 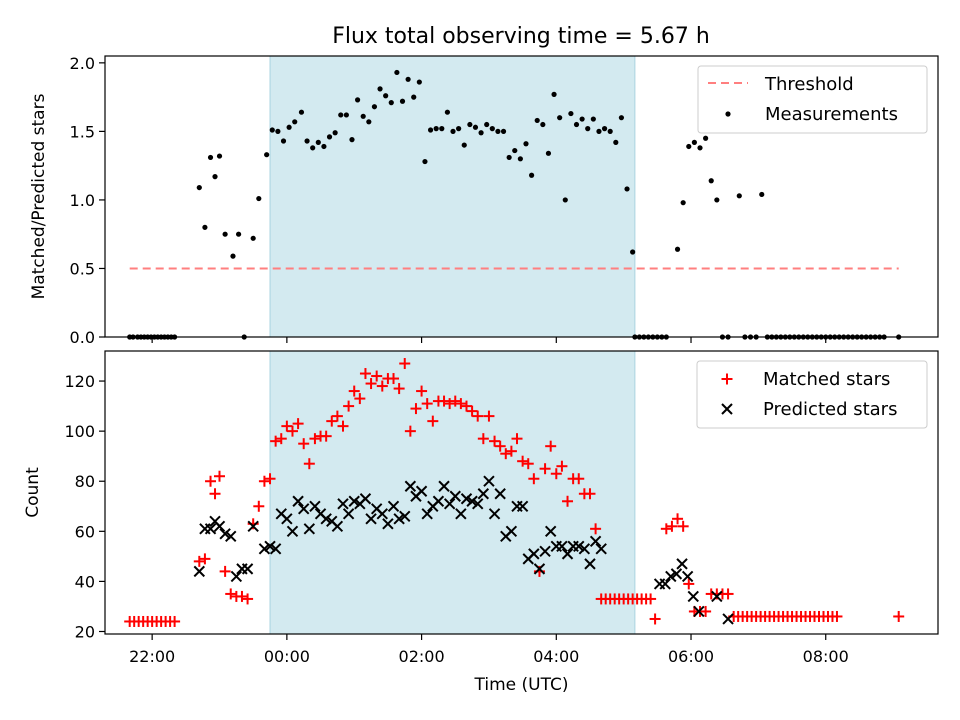 What do you see at coordinates (691, 656) in the screenshot?
I see `x-tick-label: 06:00` at bounding box center [691, 656].